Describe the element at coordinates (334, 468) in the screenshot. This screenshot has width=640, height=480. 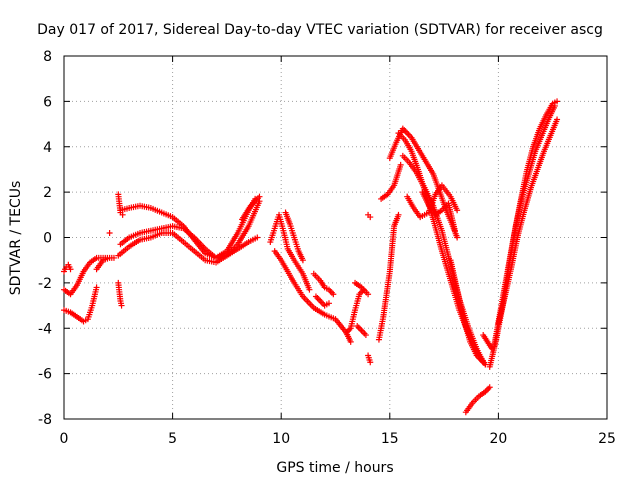
I see `x-axis-label: GPS time / hours` at that location.